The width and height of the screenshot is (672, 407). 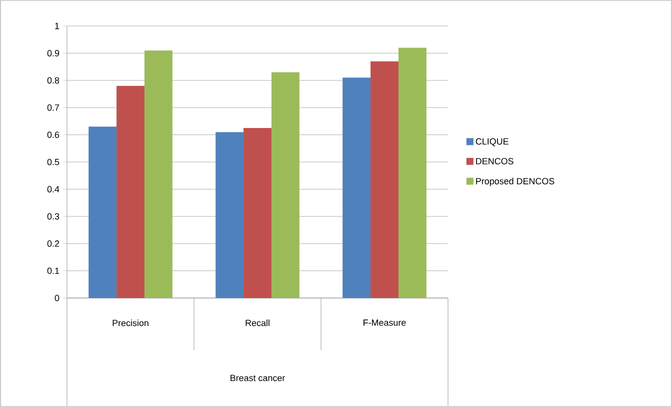 What do you see at coordinates (492, 142) in the screenshot?
I see `legend-label: CLIQUE` at bounding box center [492, 142].